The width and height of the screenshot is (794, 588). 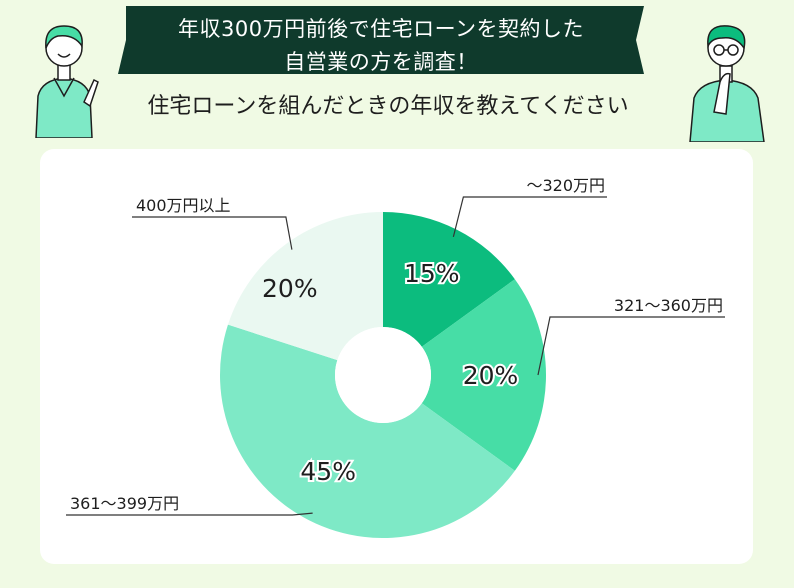 I want to click on slice-value-label-1: 15%, so click(x=432, y=273).